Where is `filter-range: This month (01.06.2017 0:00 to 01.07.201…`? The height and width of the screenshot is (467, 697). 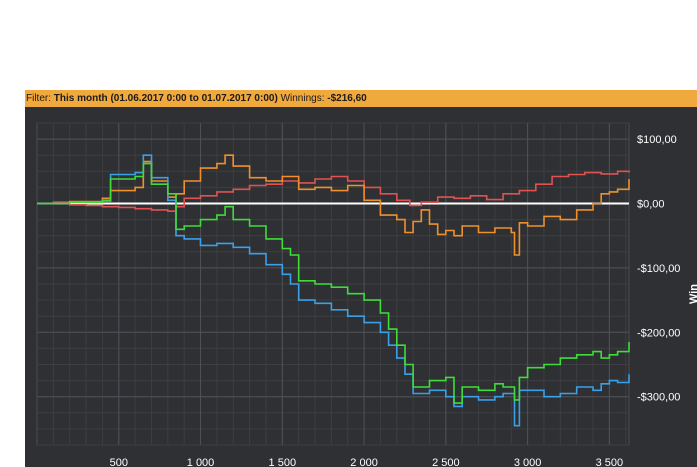 filter-range: This month (01.06.2017 0:00 to 01.07.201… is located at coordinates (165, 98).